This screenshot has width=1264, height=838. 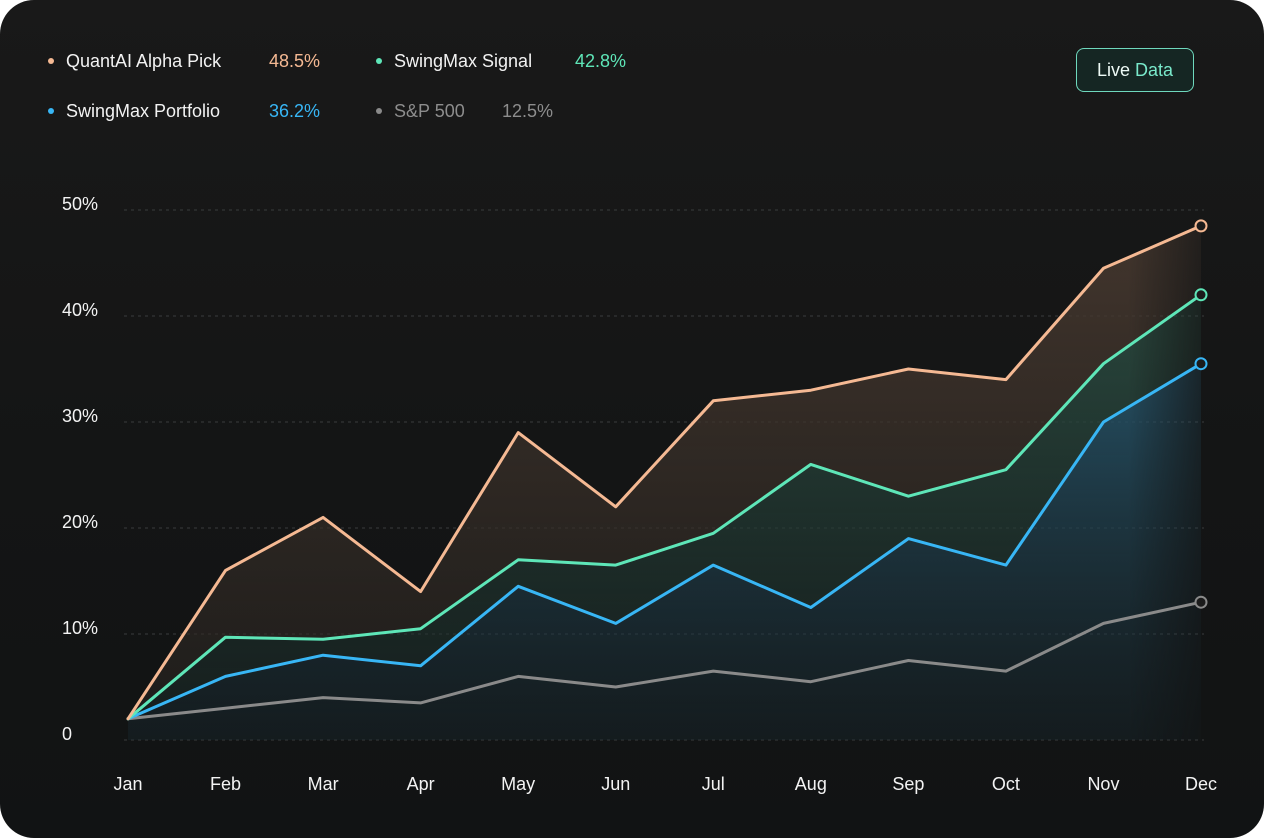 What do you see at coordinates (1201, 295) in the screenshot?
I see `end-marker-swingmax-signal` at bounding box center [1201, 295].